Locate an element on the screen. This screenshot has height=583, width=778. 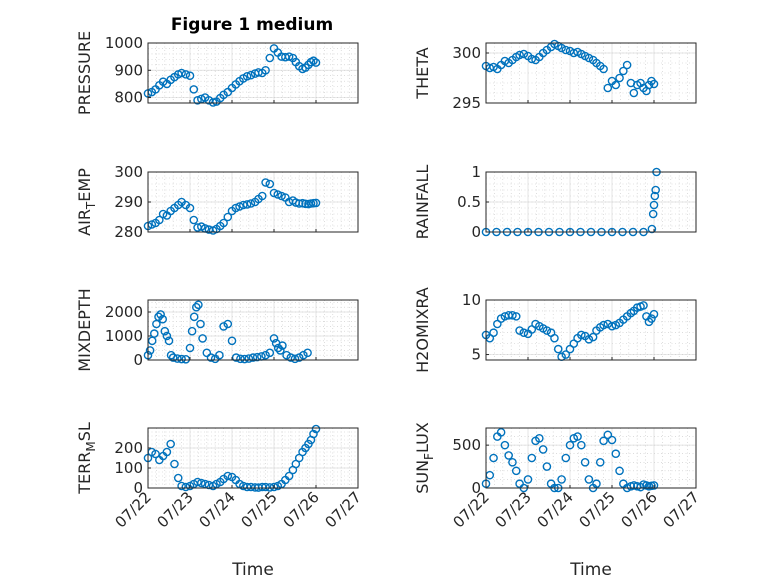
y-tick-label: 300 is located at coordinates (466, 53).